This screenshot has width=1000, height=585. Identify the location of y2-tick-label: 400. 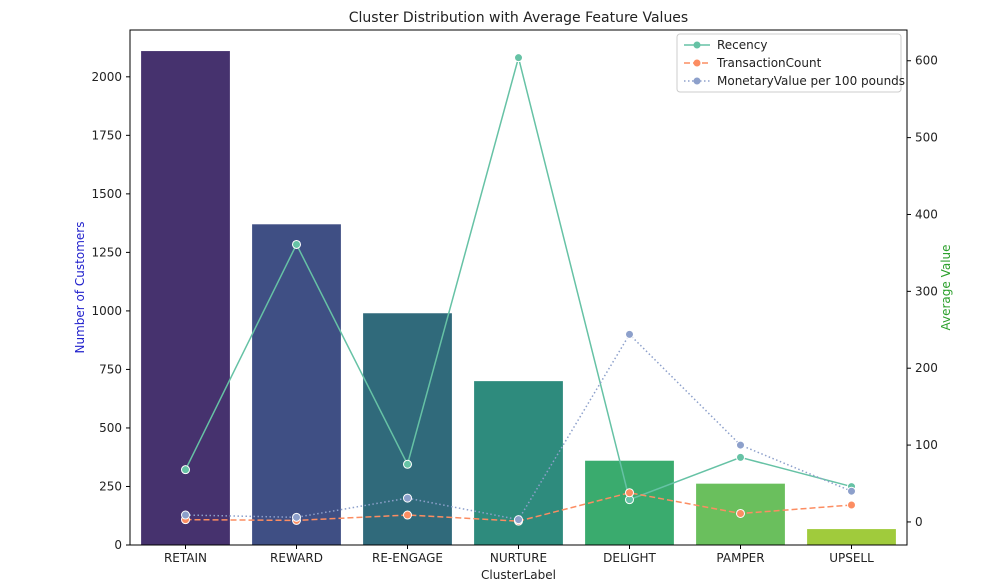
(926, 214).